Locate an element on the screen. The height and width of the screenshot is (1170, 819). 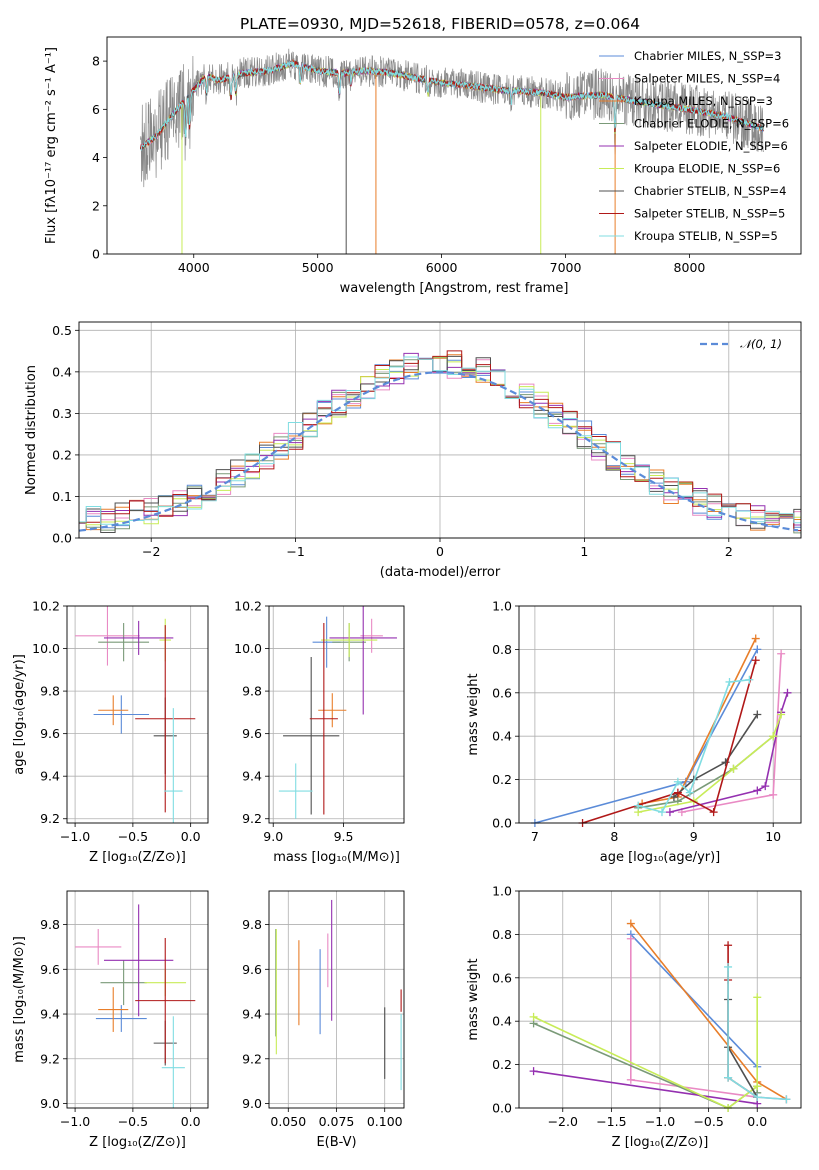
y-axis-label: Normed distribution is located at coordinates (31, 430).